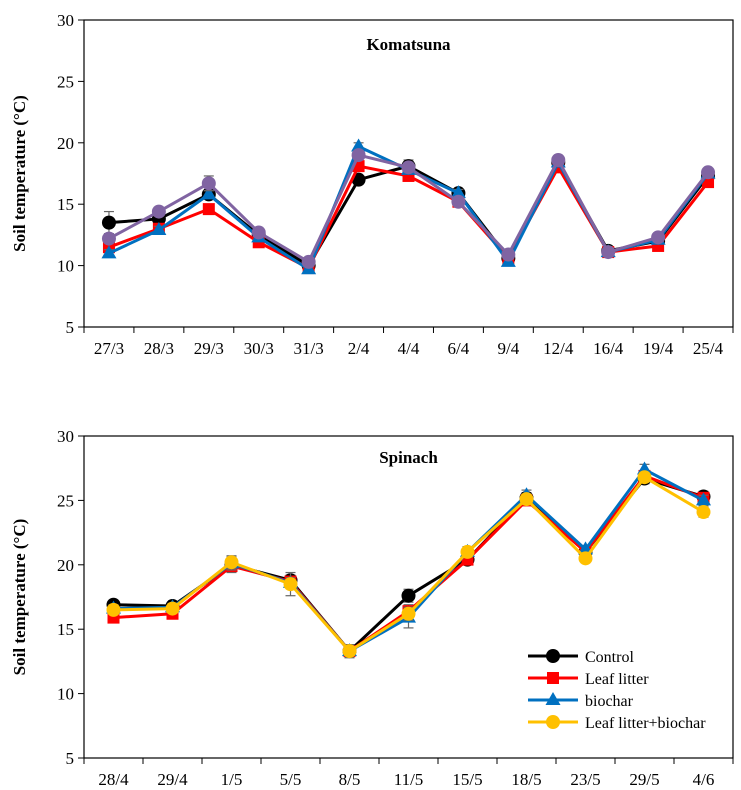 This screenshot has width=741, height=790. Describe the element at coordinates (232, 779) in the screenshot. I see `x-tick-label: 1/5` at that location.